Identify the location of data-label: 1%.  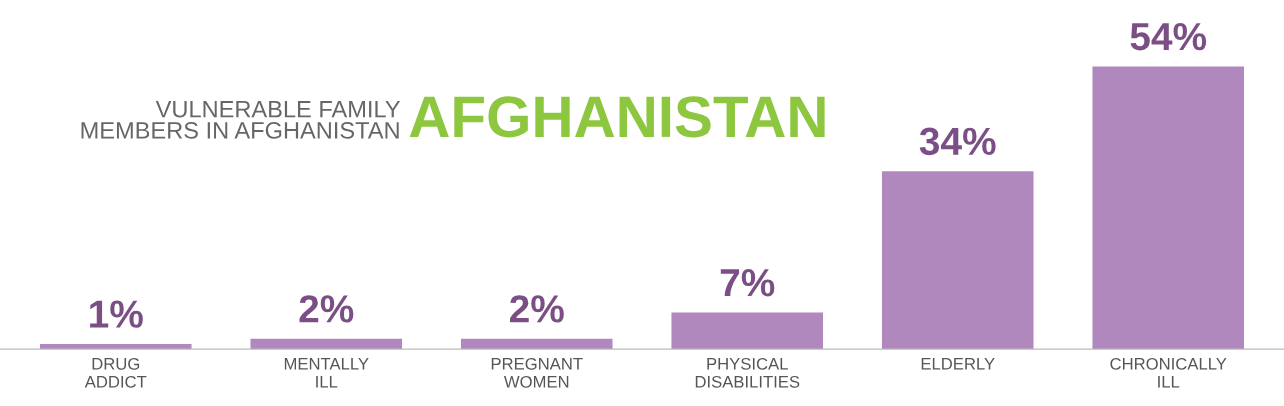
(116, 314).